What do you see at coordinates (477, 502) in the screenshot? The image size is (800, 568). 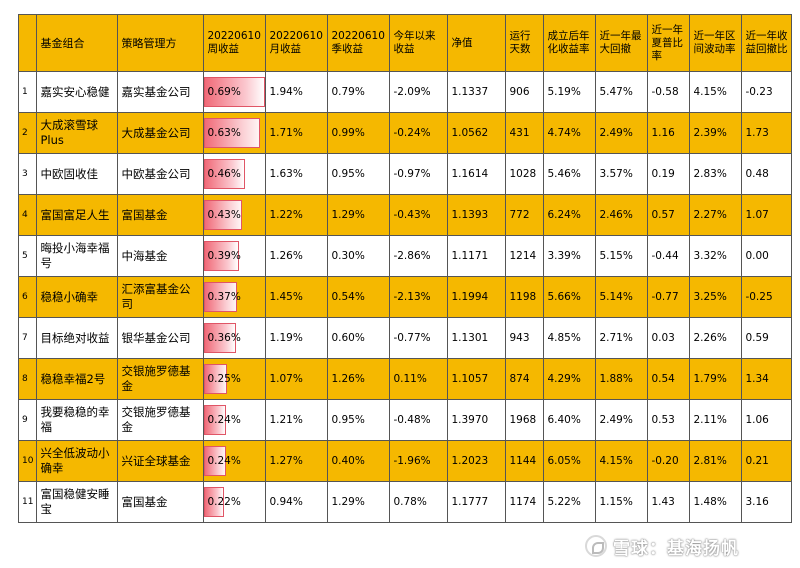 I see `nav-value: 1.1777` at bounding box center [477, 502].